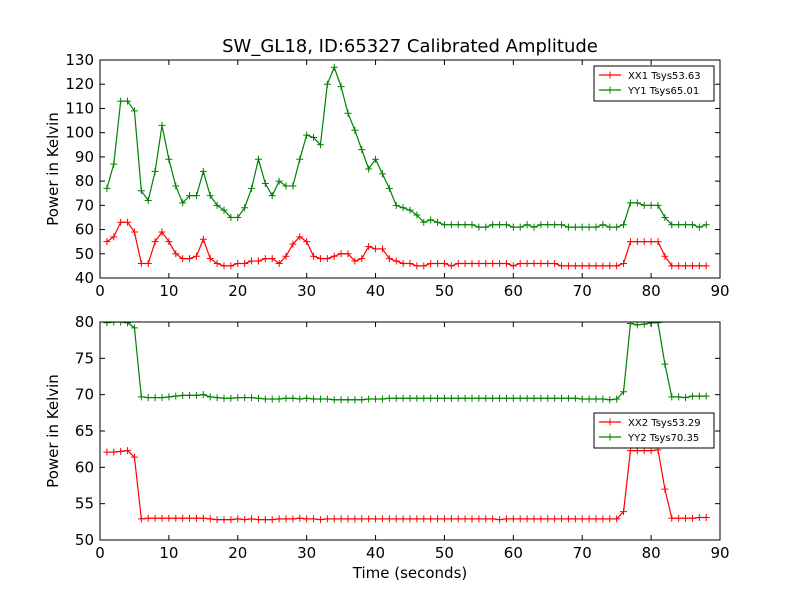  I want to click on bottom-y-tick-label: 70, so click(84, 395).